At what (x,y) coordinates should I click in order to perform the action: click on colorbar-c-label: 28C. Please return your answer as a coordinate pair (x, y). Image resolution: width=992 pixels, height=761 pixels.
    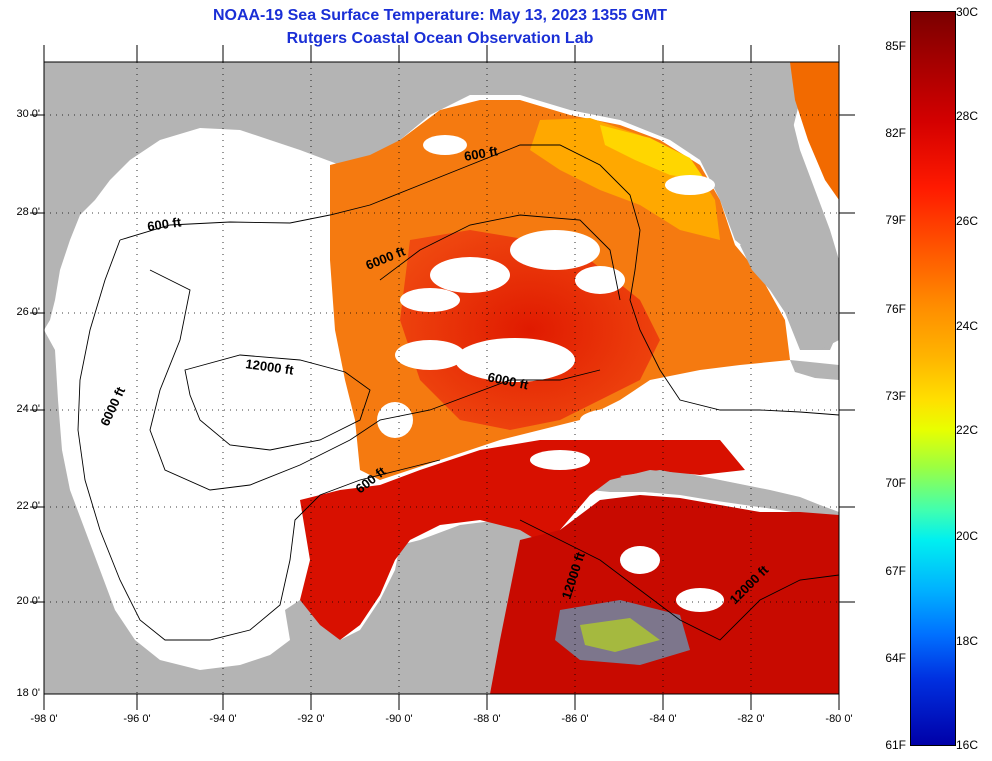
    Looking at the image, I should click on (967, 116).